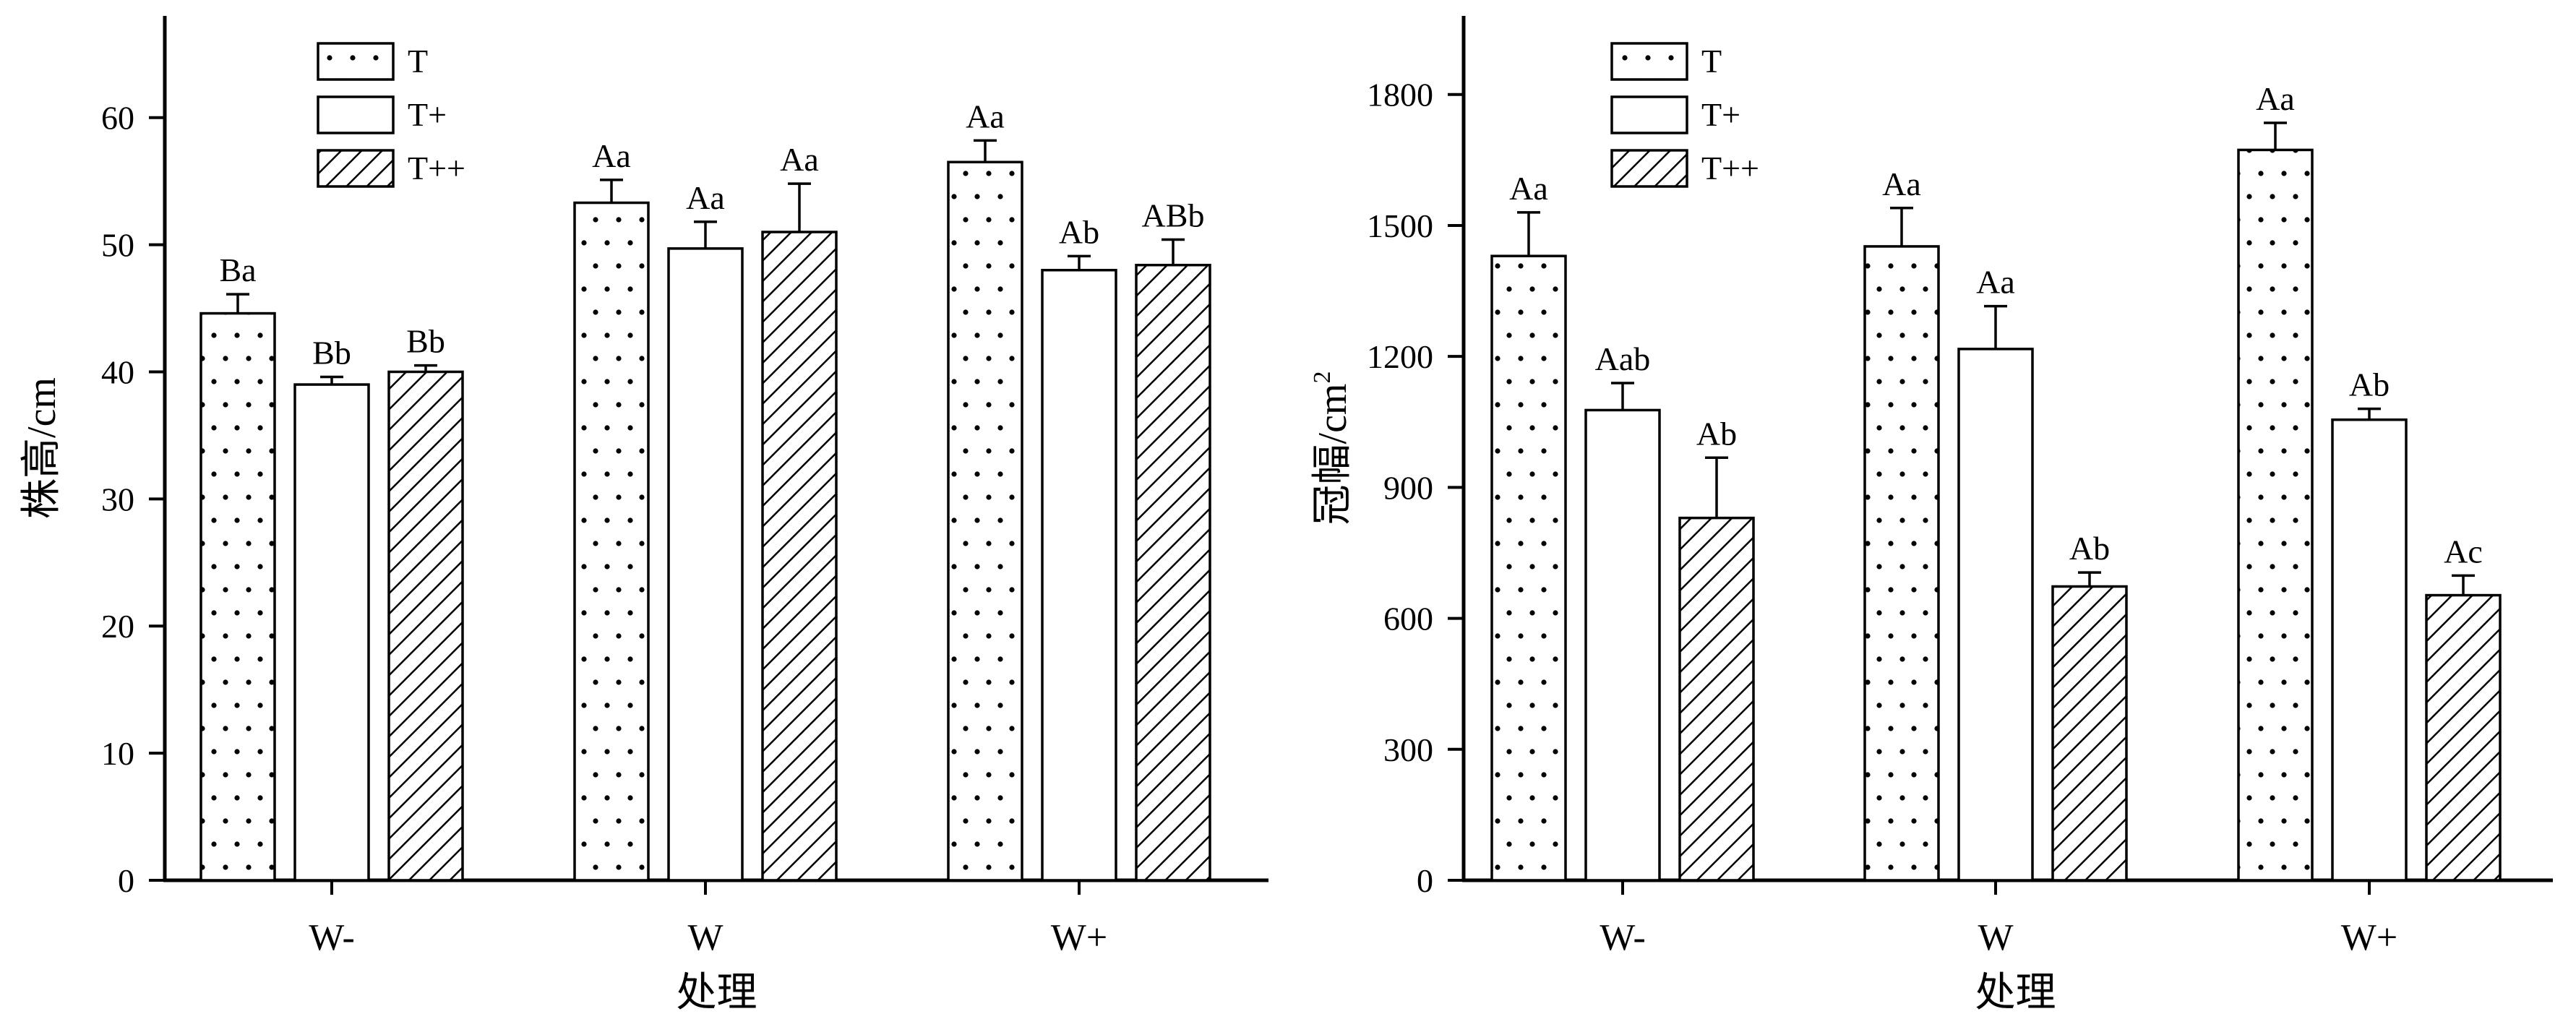 This screenshot has height=1027, width=2576. Describe the element at coordinates (118, 753) in the screenshot. I see `y-tick-label: 10` at that location.